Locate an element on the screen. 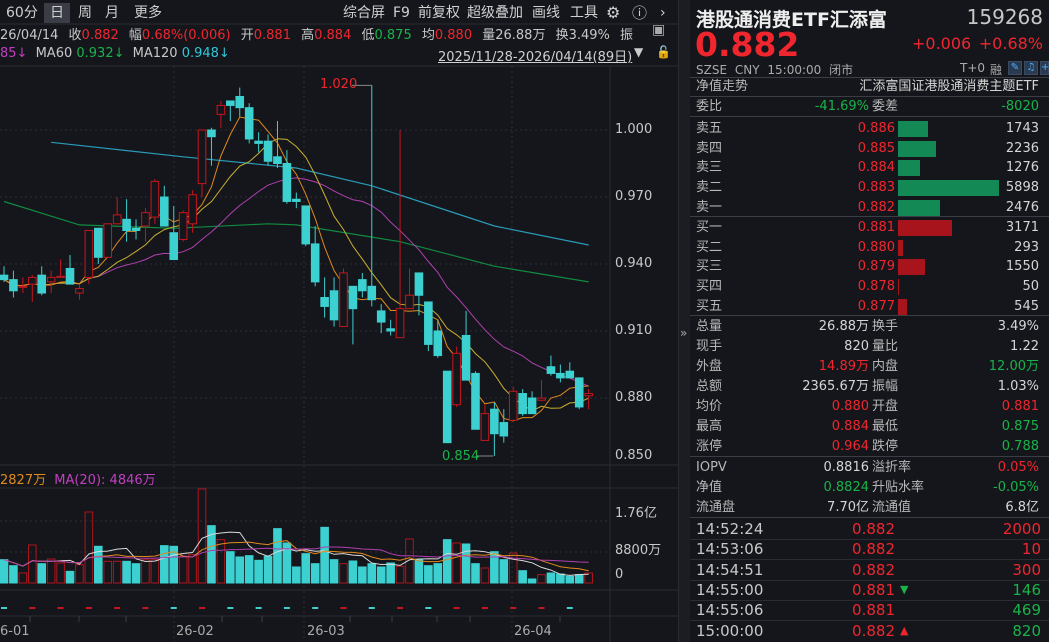 This screenshot has width=1049, height=642. stat-label: 总额 is located at coordinates (709, 386).